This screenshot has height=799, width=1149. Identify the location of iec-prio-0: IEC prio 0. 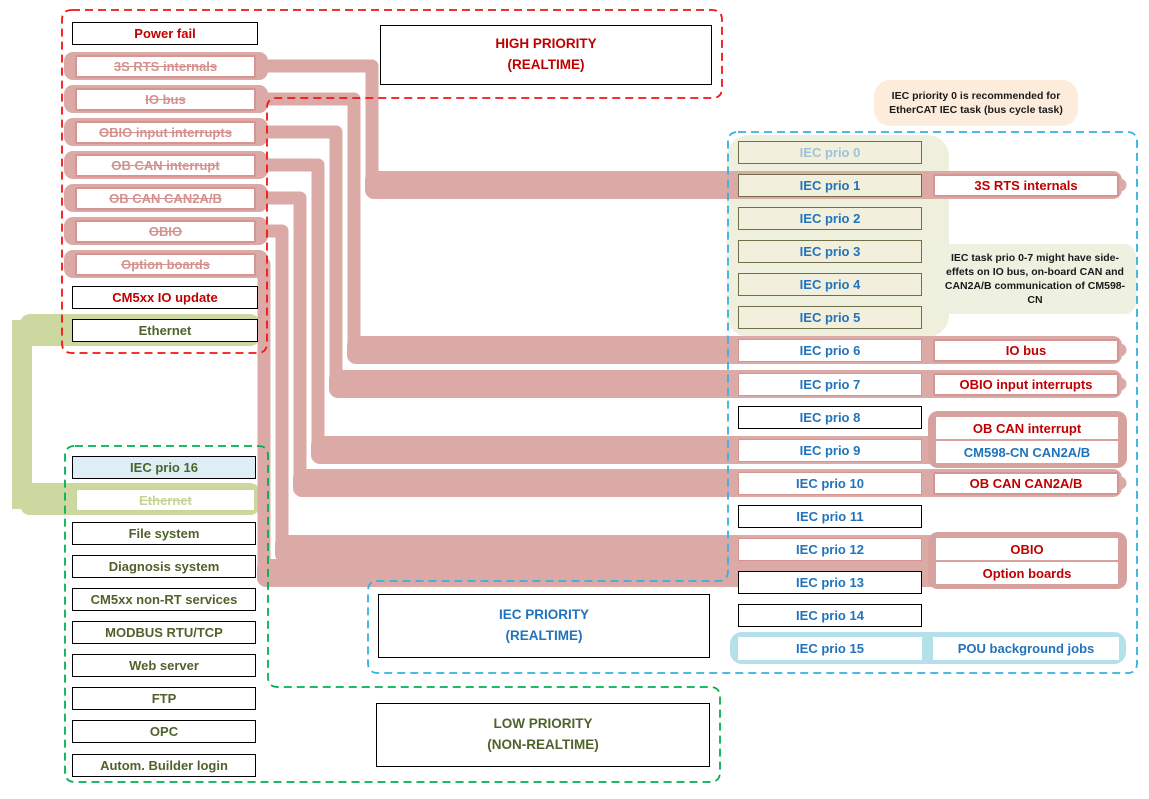
(830, 152).